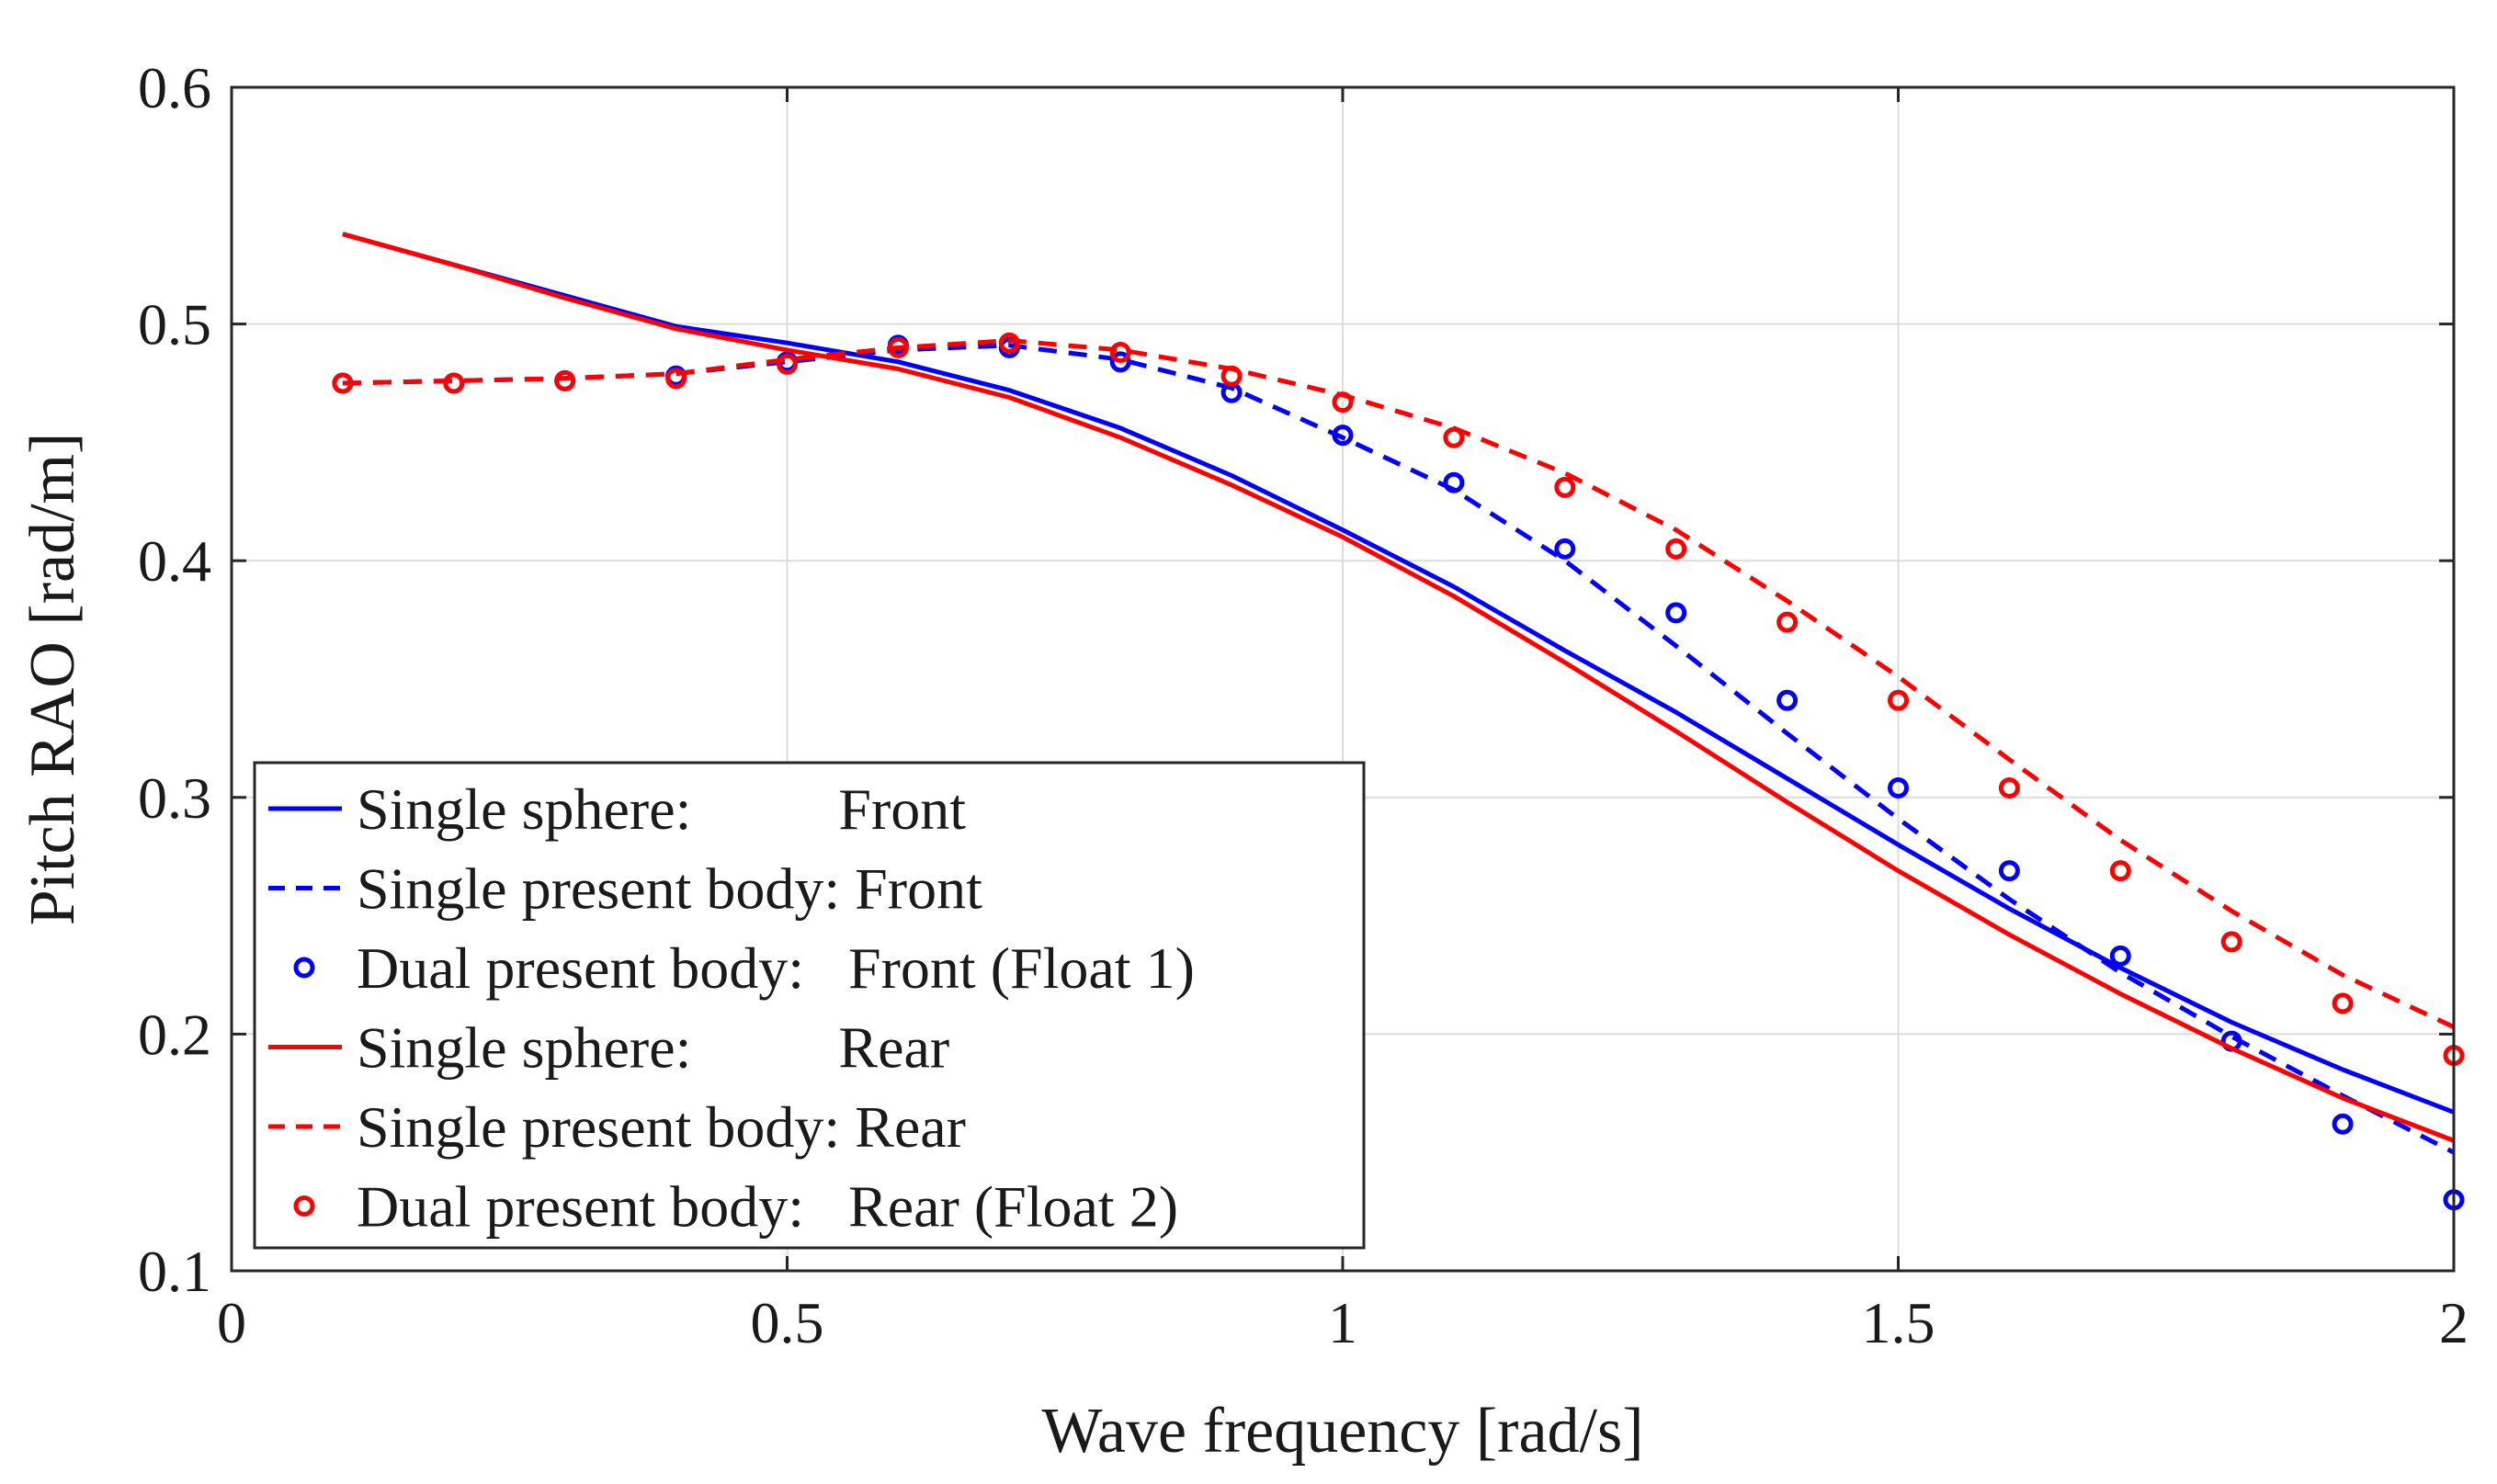  What do you see at coordinates (776, 968) in the screenshot?
I see `legend-label: Dual present body: Front (Float 1)` at bounding box center [776, 968].